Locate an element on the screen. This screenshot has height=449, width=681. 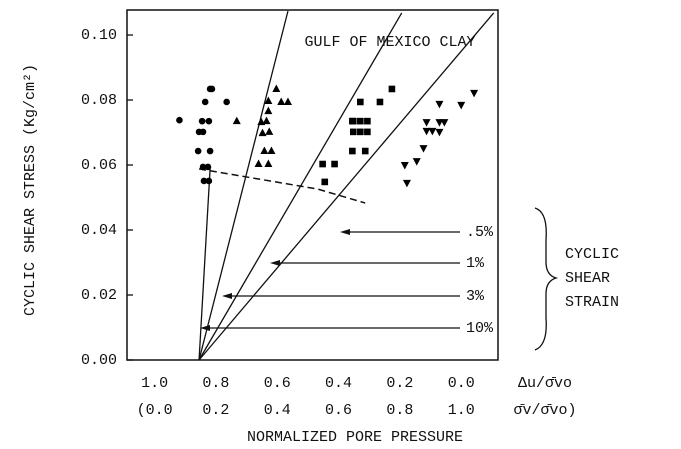
x2-tick-label: 0.8 is located at coordinates (399, 410).